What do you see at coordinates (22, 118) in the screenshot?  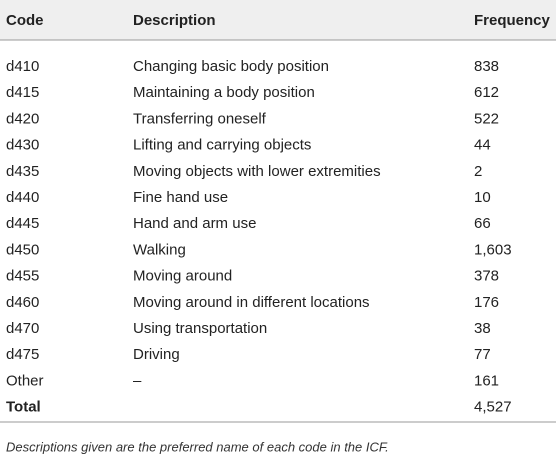 I see `cell: d420` at bounding box center [22, 118].